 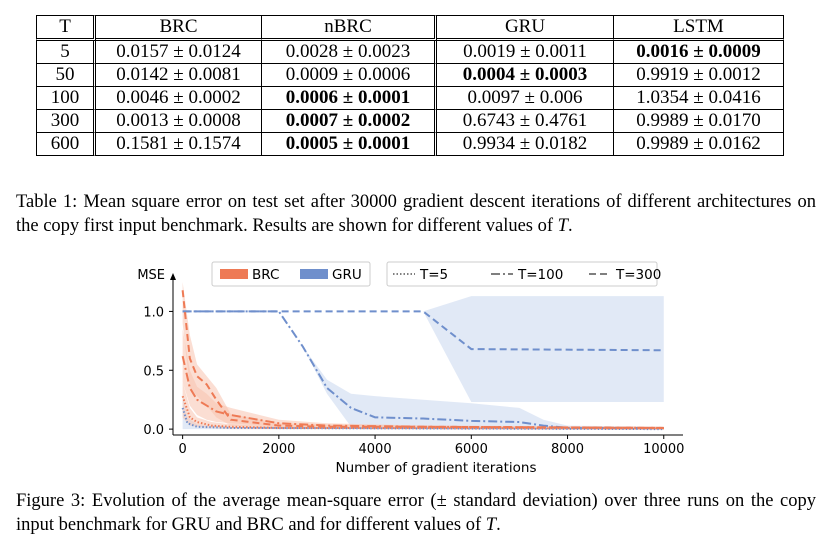 What do you see at coordinates (173, 276) in the screenshot?
I see `y-axis-arrow` at bounding box center [173, 276].